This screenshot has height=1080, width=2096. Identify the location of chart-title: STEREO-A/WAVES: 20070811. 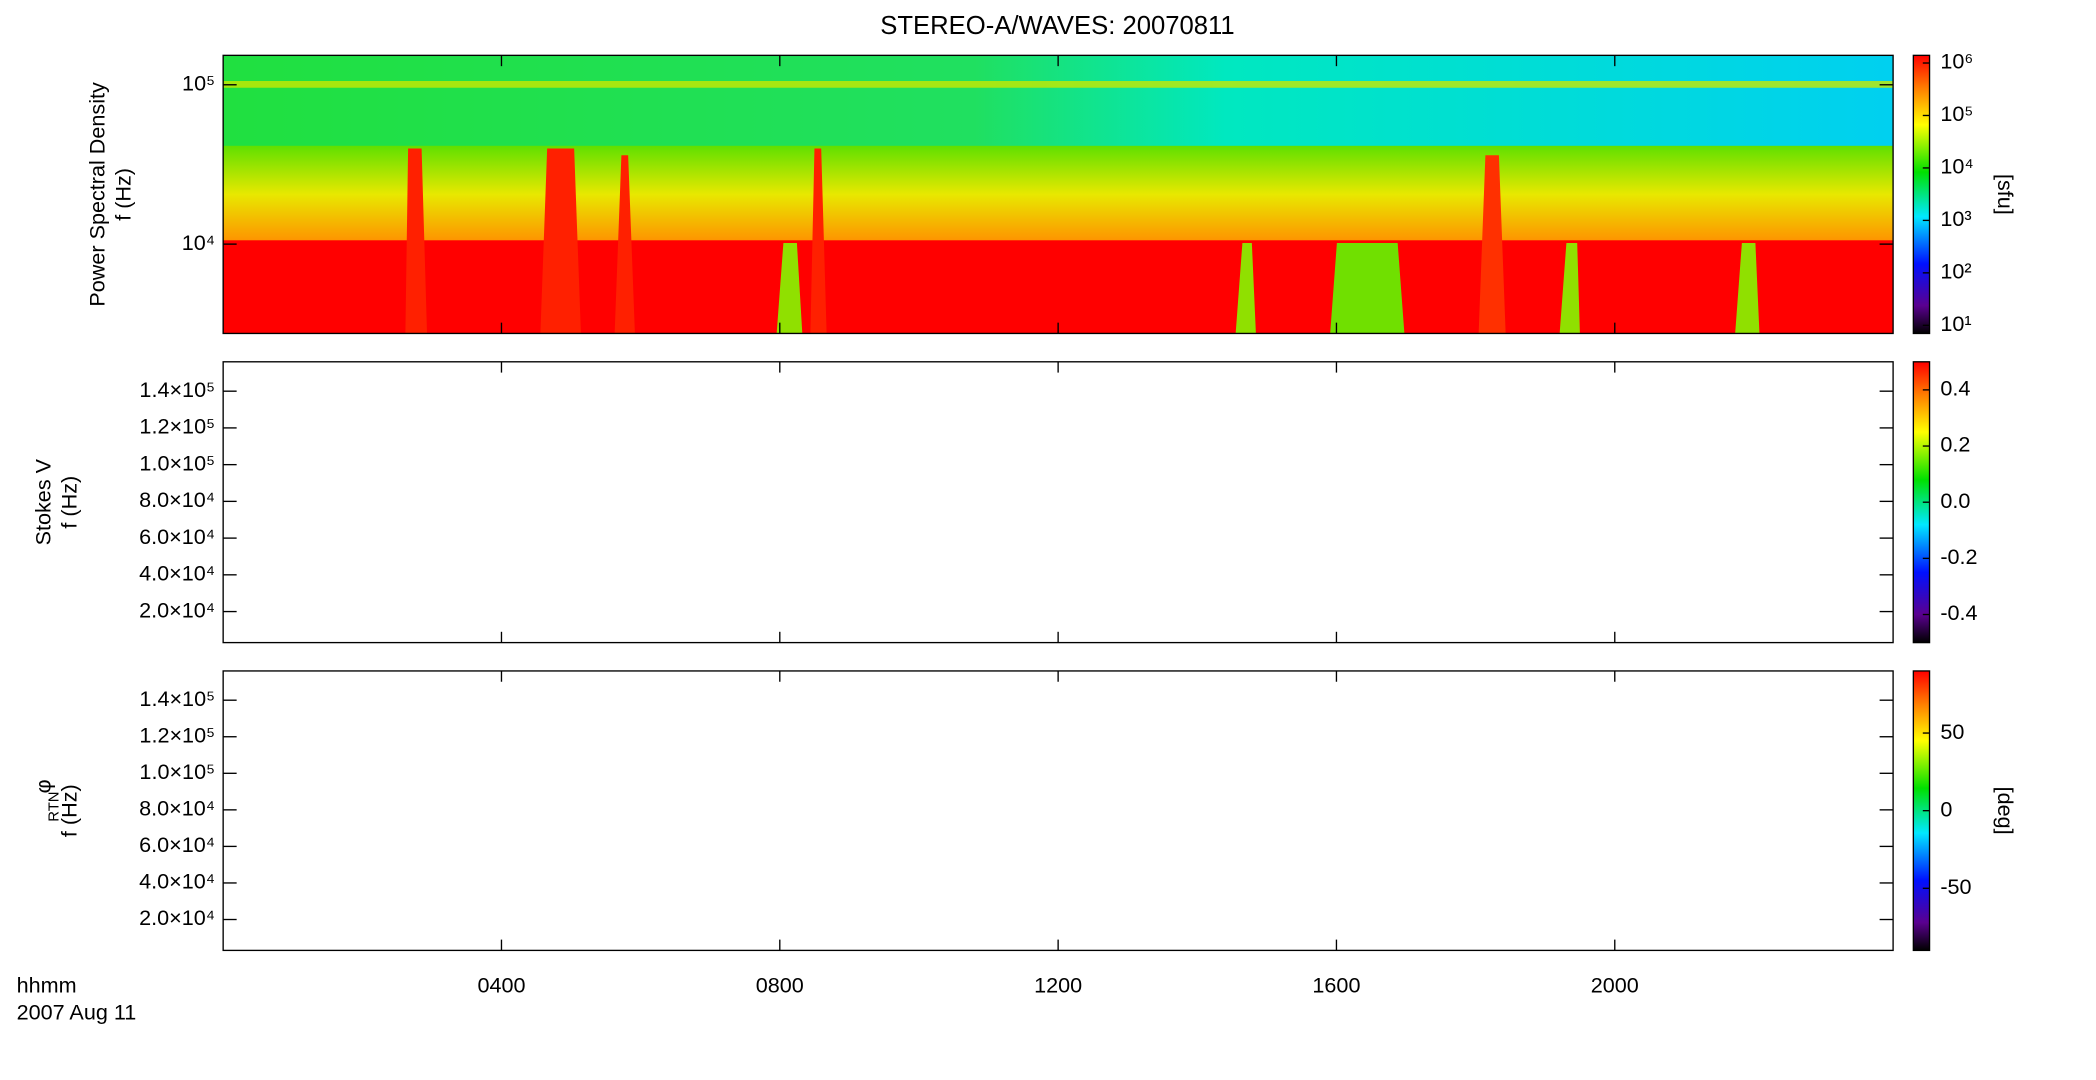
(1057, 26).